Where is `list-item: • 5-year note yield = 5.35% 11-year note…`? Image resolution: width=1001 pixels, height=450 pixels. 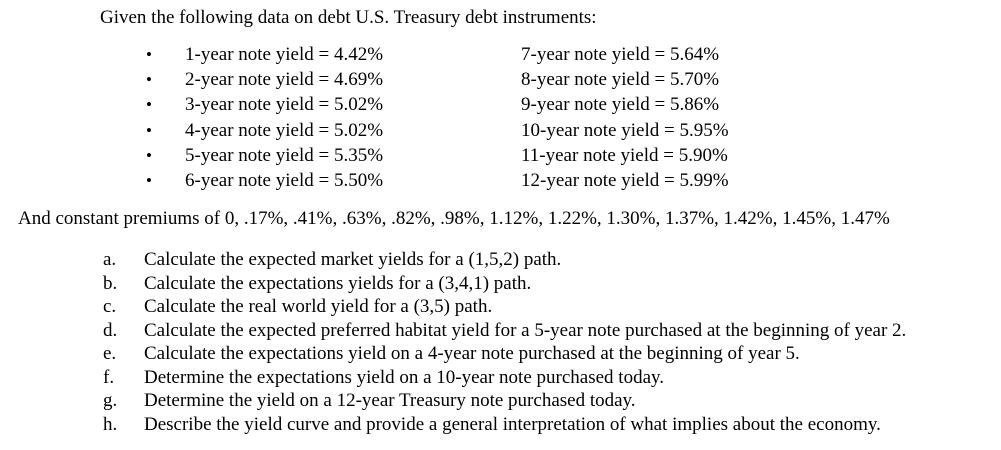
list-item: • 5-year note yield = 5.35% 11-year note… is located at coordinates (500, 155).